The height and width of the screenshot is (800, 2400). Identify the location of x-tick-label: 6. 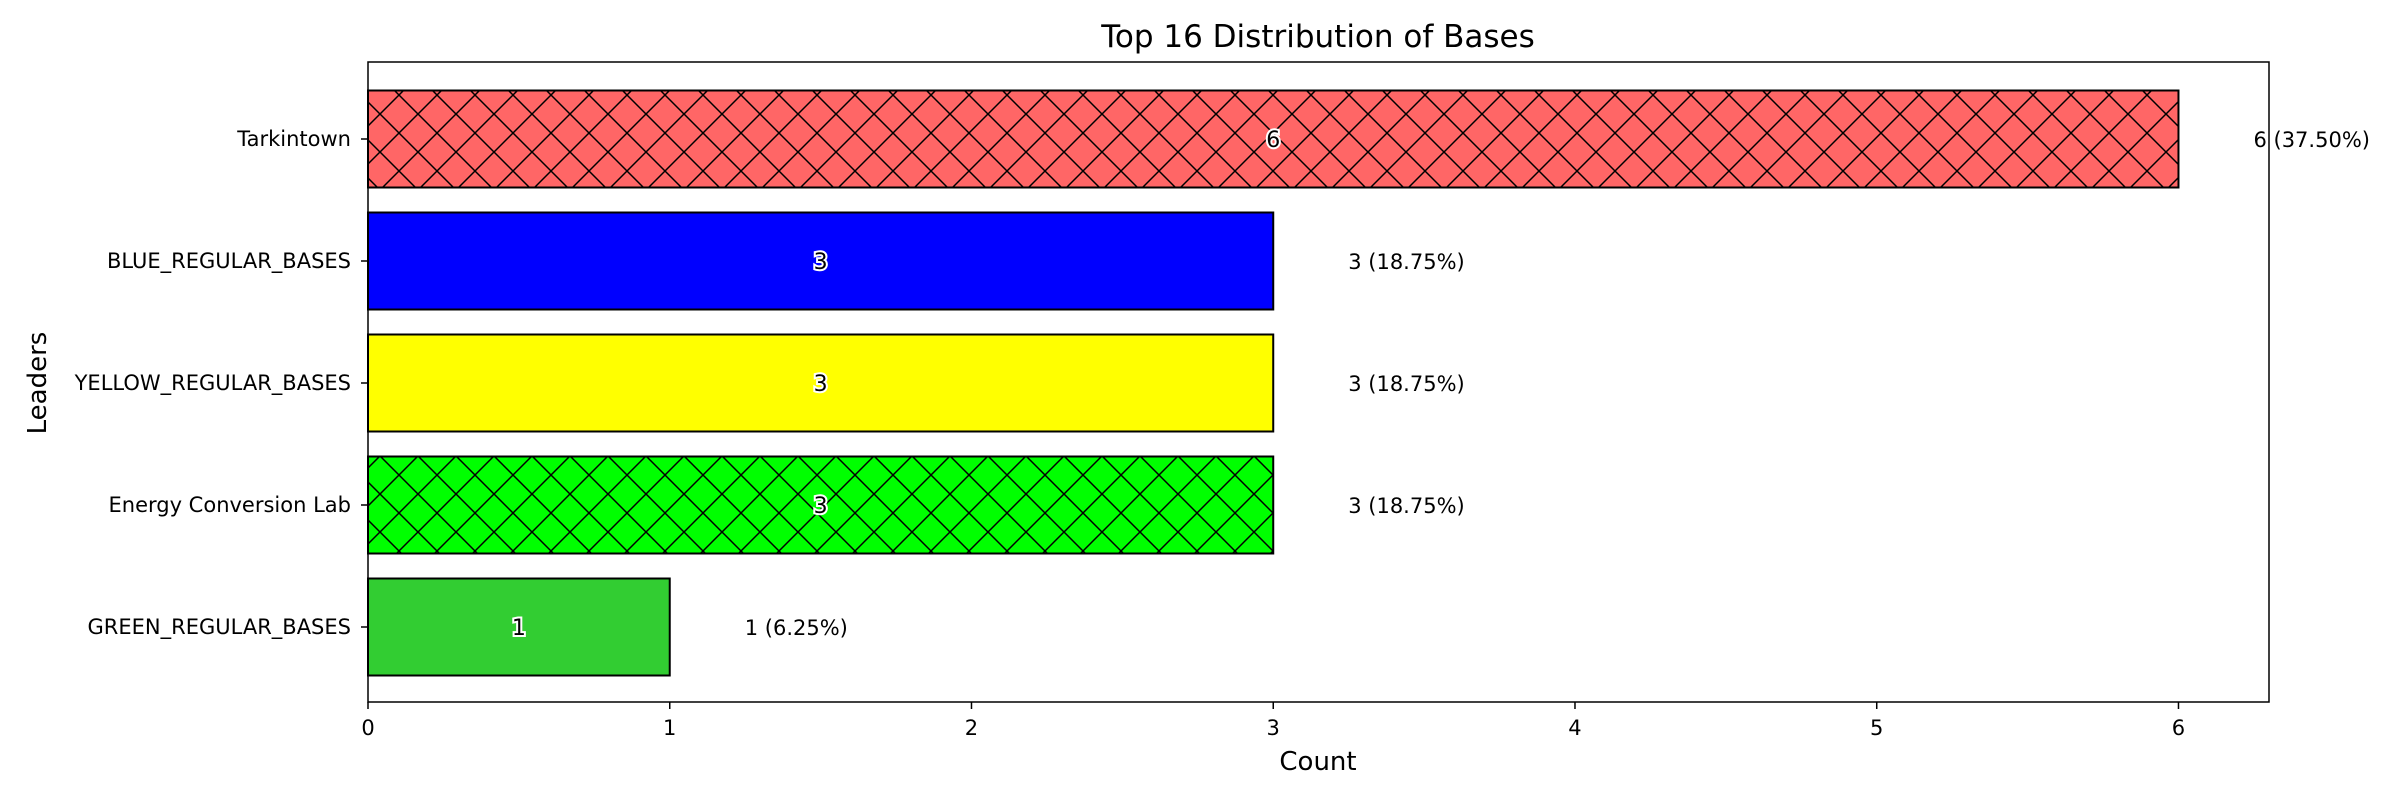
(2178, 728).